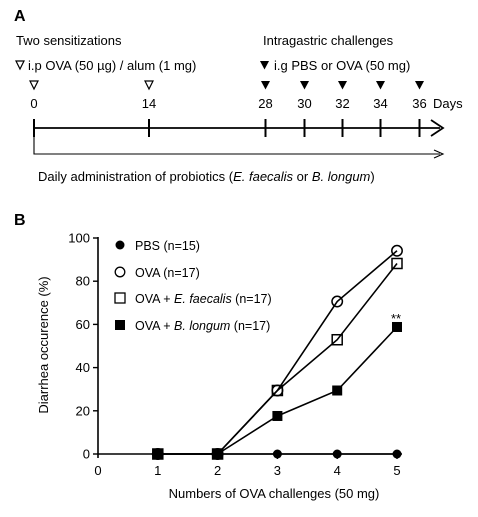  Describe the element at coordinates (167, 246) in the screenshot. I see `legend-label-pbs: PBS (n=15)` at that location.